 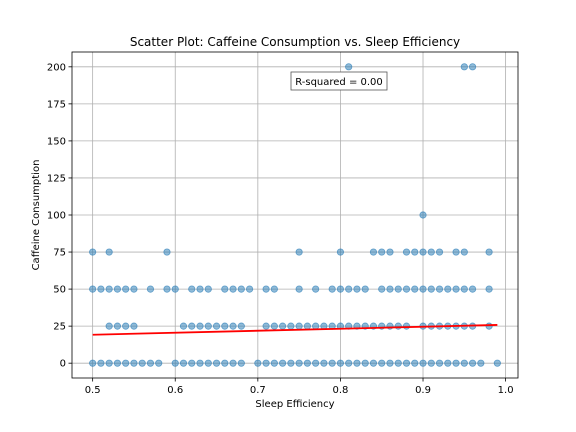 What do you see at coordinates (423, 390) in the screenshot?
I see `x-tick-label: 0.9` at bounding box center [423, 390].